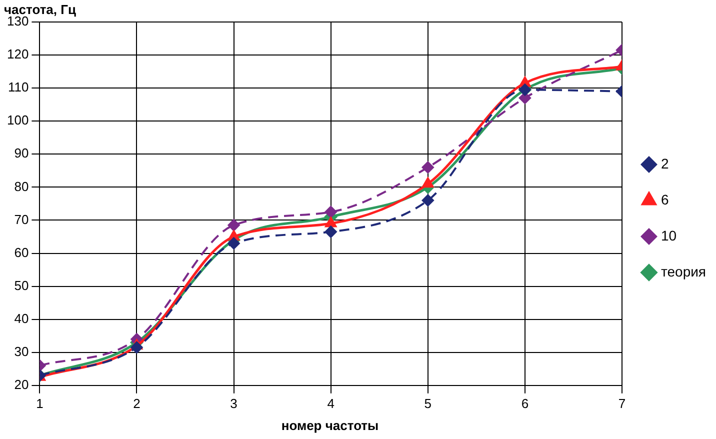 The width and height of the screenshot is (716, 439). What do you see at coordinates (622, 403) in the screenshot?
I see `x-tick-label: 7` at bounding box center [622, 403].